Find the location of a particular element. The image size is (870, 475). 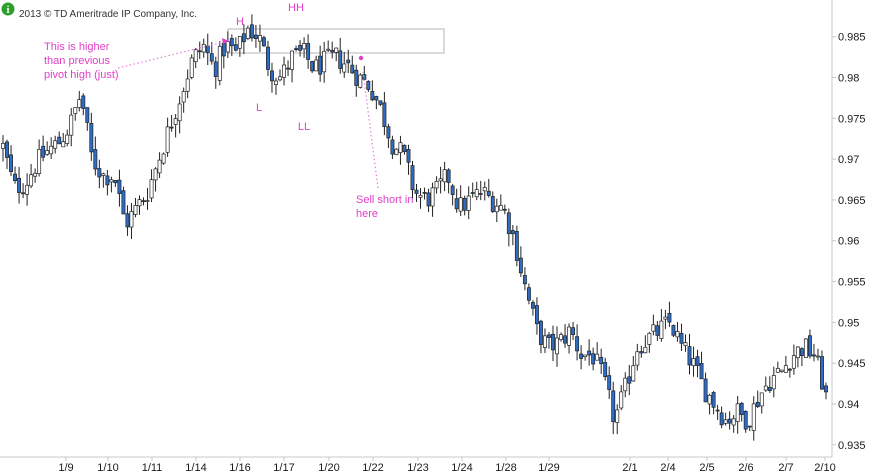

x-tick-label: 2/4 is located at coordinates (667, 468).